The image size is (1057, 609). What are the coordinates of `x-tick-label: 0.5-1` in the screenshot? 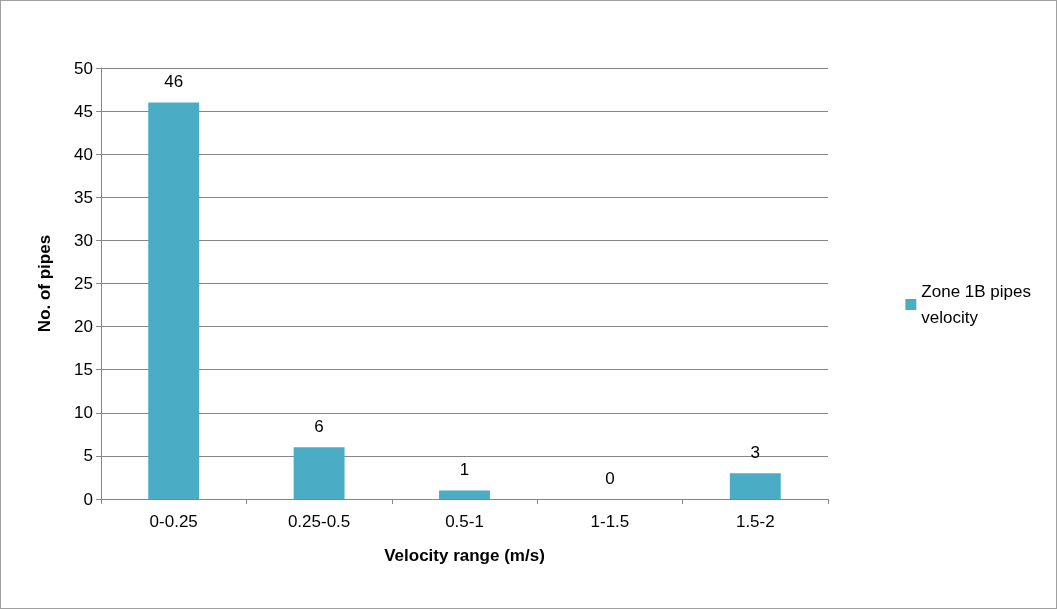 It's located at (464, 521).